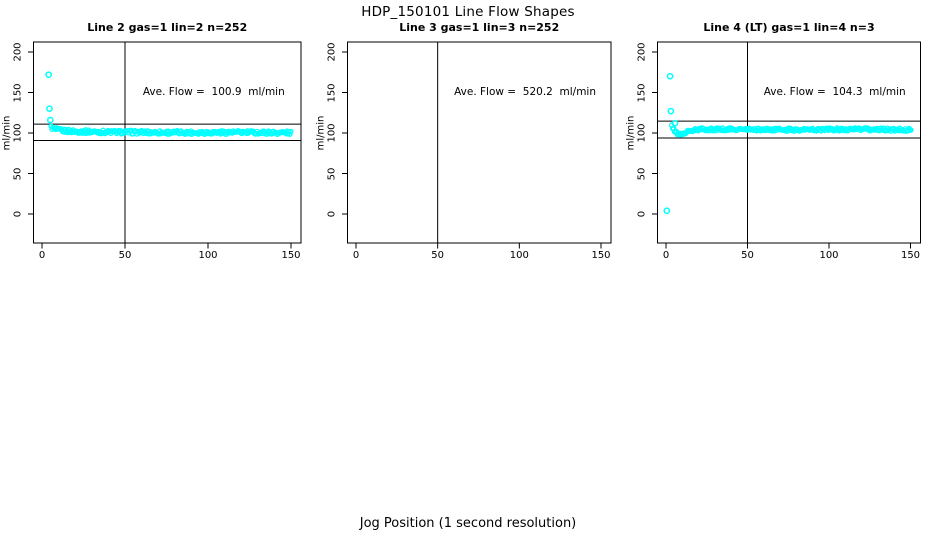 The width and height of the screenshot is (936, 540). What do you see at coordinates (479, 27) in the screenshot?
I see `panel-title: Line 3 gas=1 lin=3 n=252` at bounding box center [479, 27].